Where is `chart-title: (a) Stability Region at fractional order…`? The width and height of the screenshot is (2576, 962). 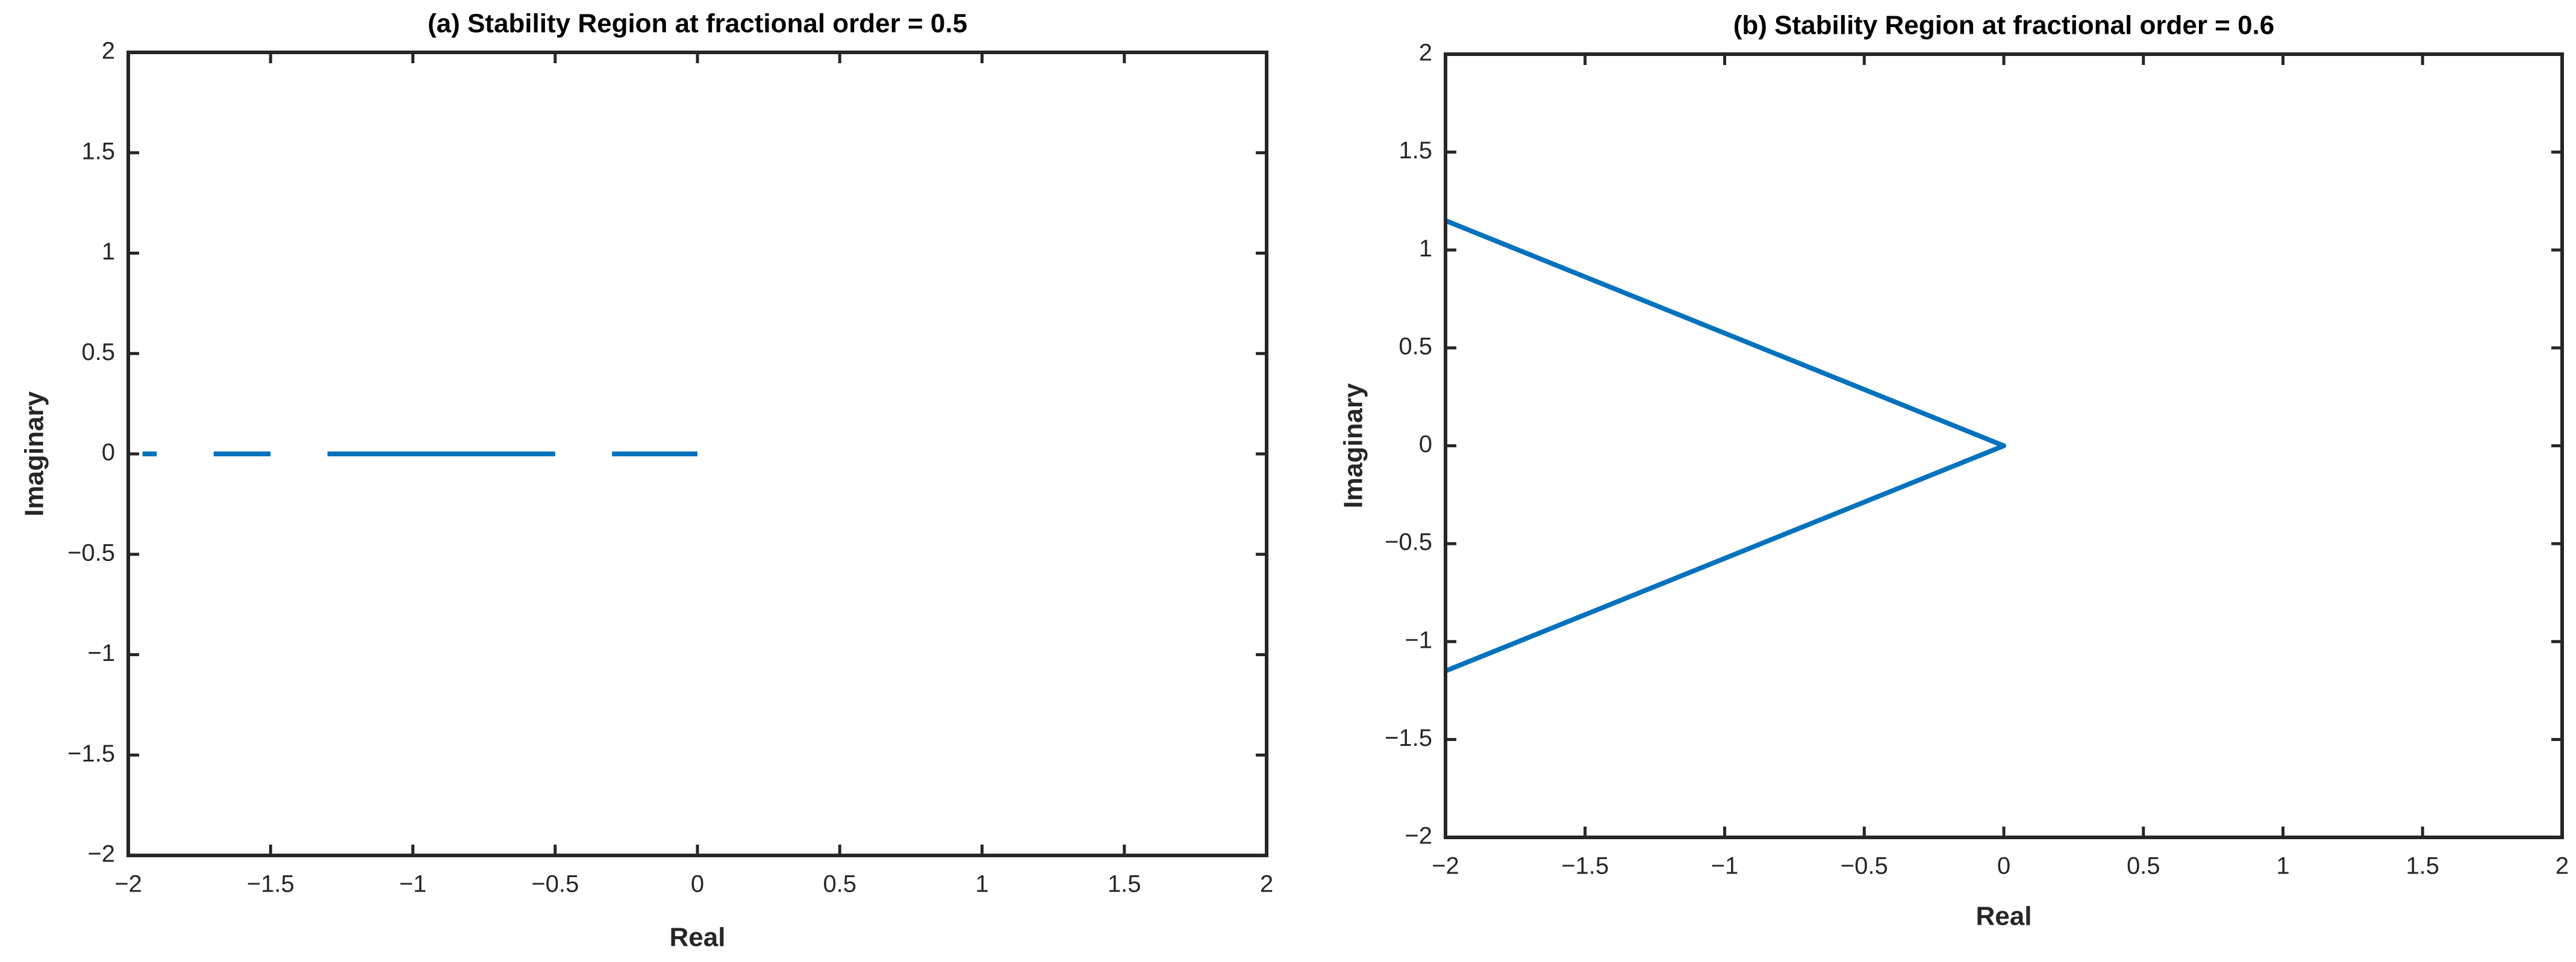
chart-title: (a) Stability Region at fractional order… is located at coordinates (697, 24).